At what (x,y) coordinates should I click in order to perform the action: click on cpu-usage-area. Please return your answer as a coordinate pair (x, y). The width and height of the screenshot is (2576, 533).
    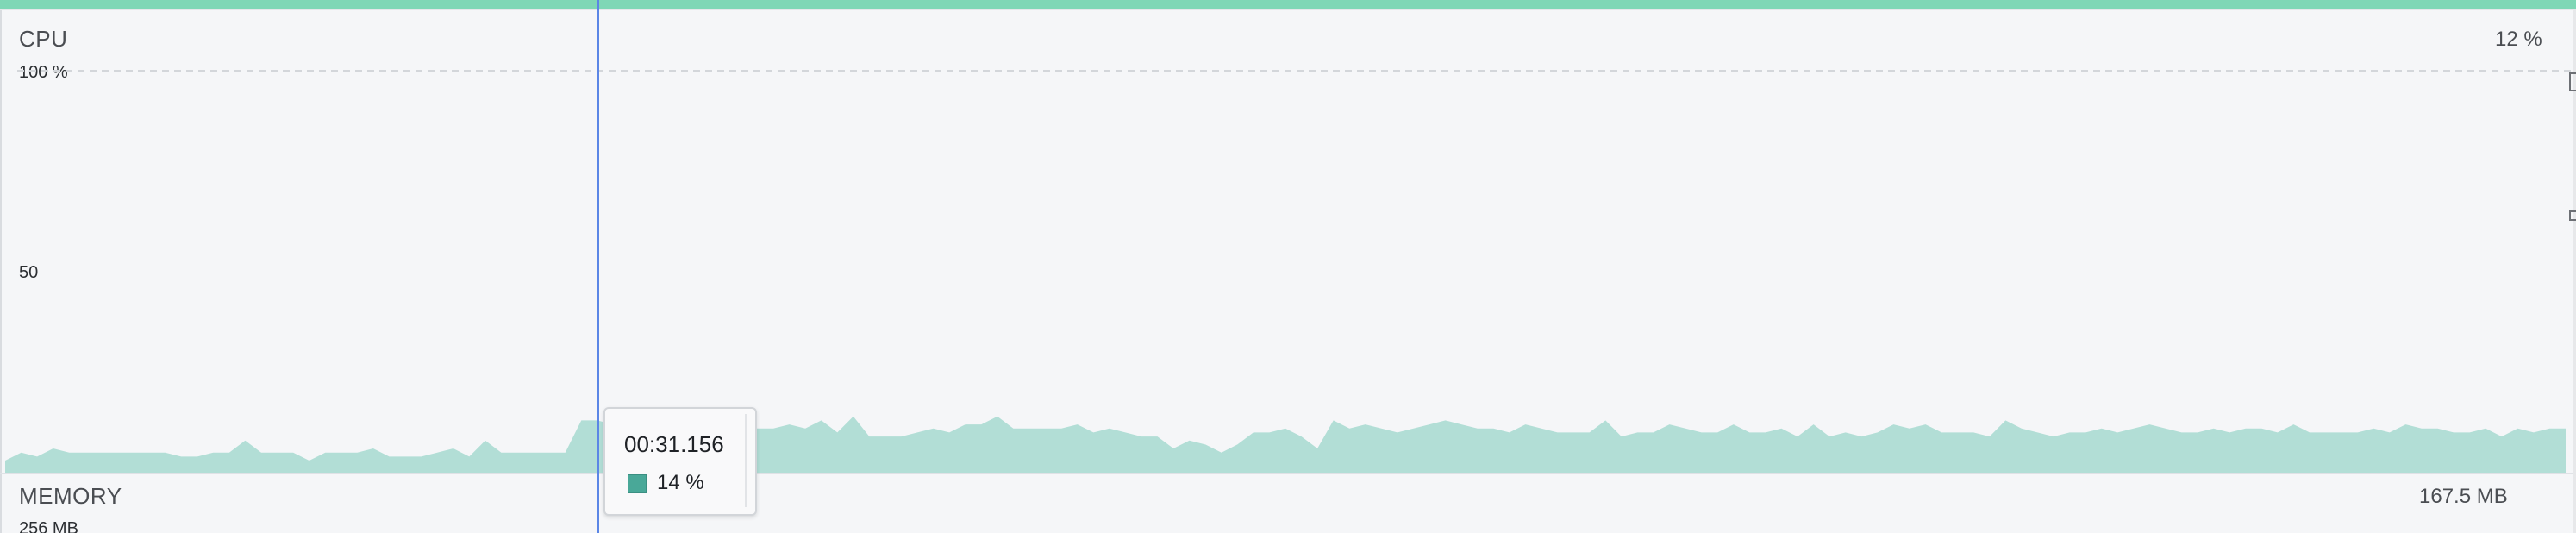
    Looking at the image, I should click on (1285, 444).